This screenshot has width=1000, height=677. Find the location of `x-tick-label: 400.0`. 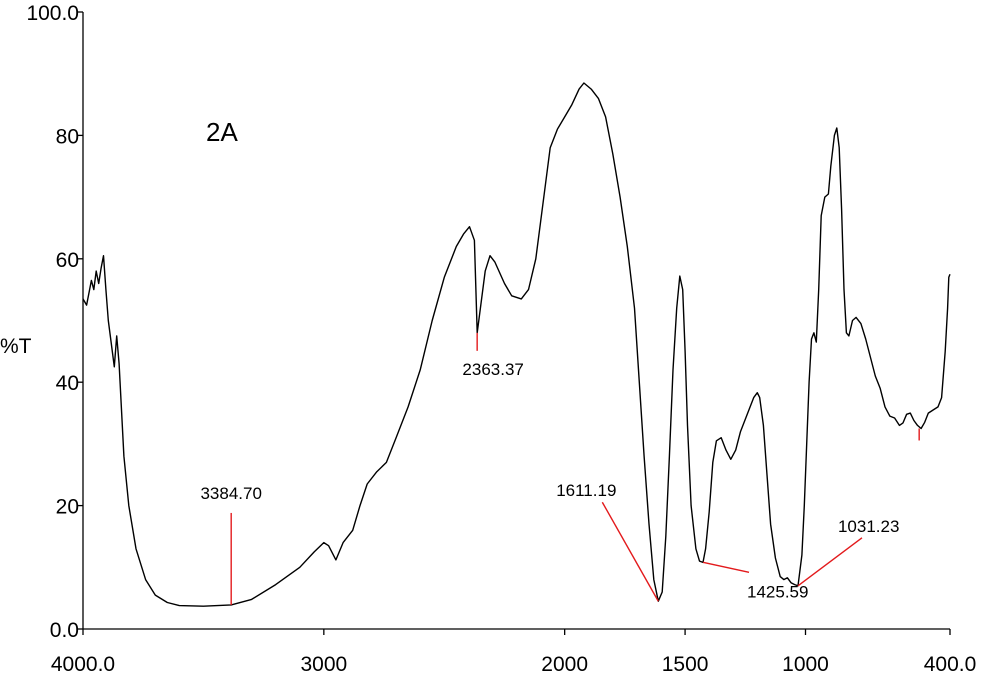

x-tick-label: 400.0 is located at coordinates (950, 664).